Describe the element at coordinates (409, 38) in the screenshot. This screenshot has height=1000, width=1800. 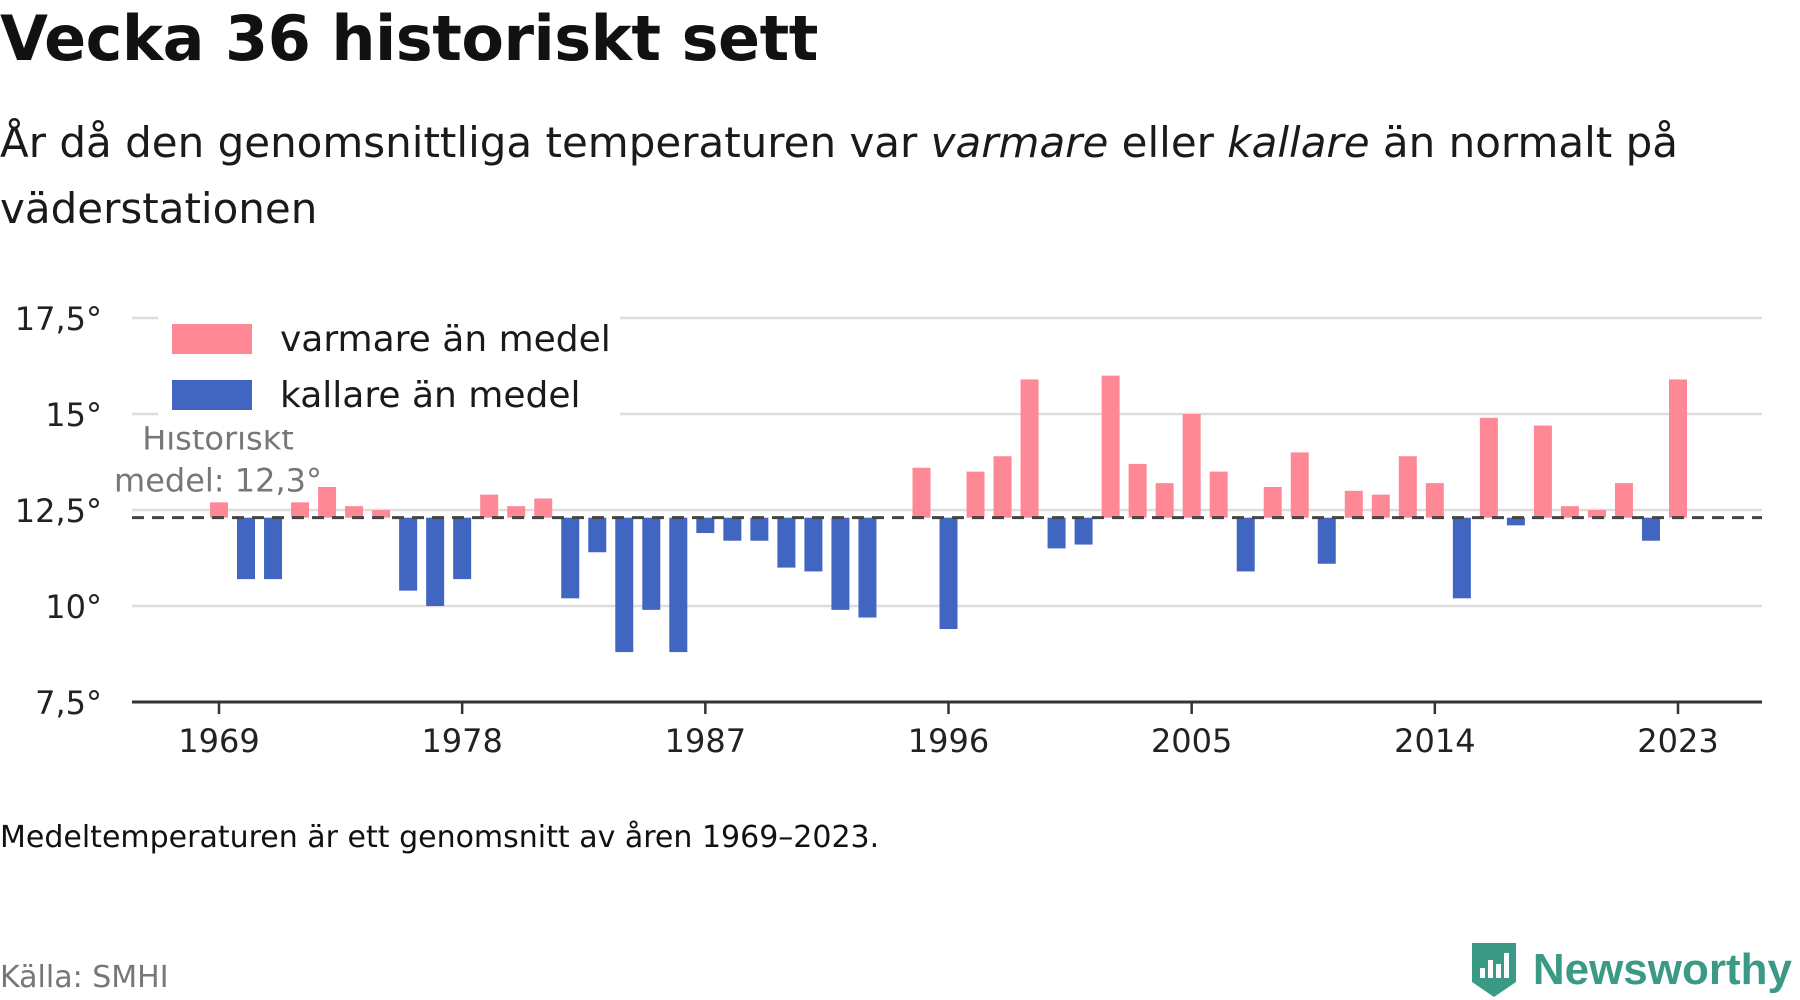
I see `chart-title: Vecka 36 historiskt sett` at that location.